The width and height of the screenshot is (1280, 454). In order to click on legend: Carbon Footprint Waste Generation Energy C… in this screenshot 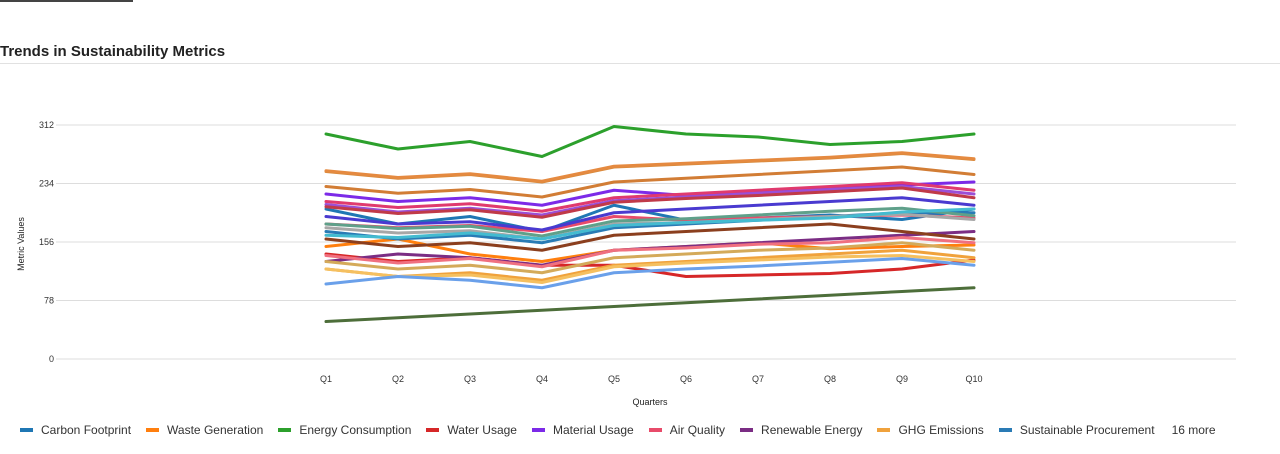, I will do `click(618, 430)`.